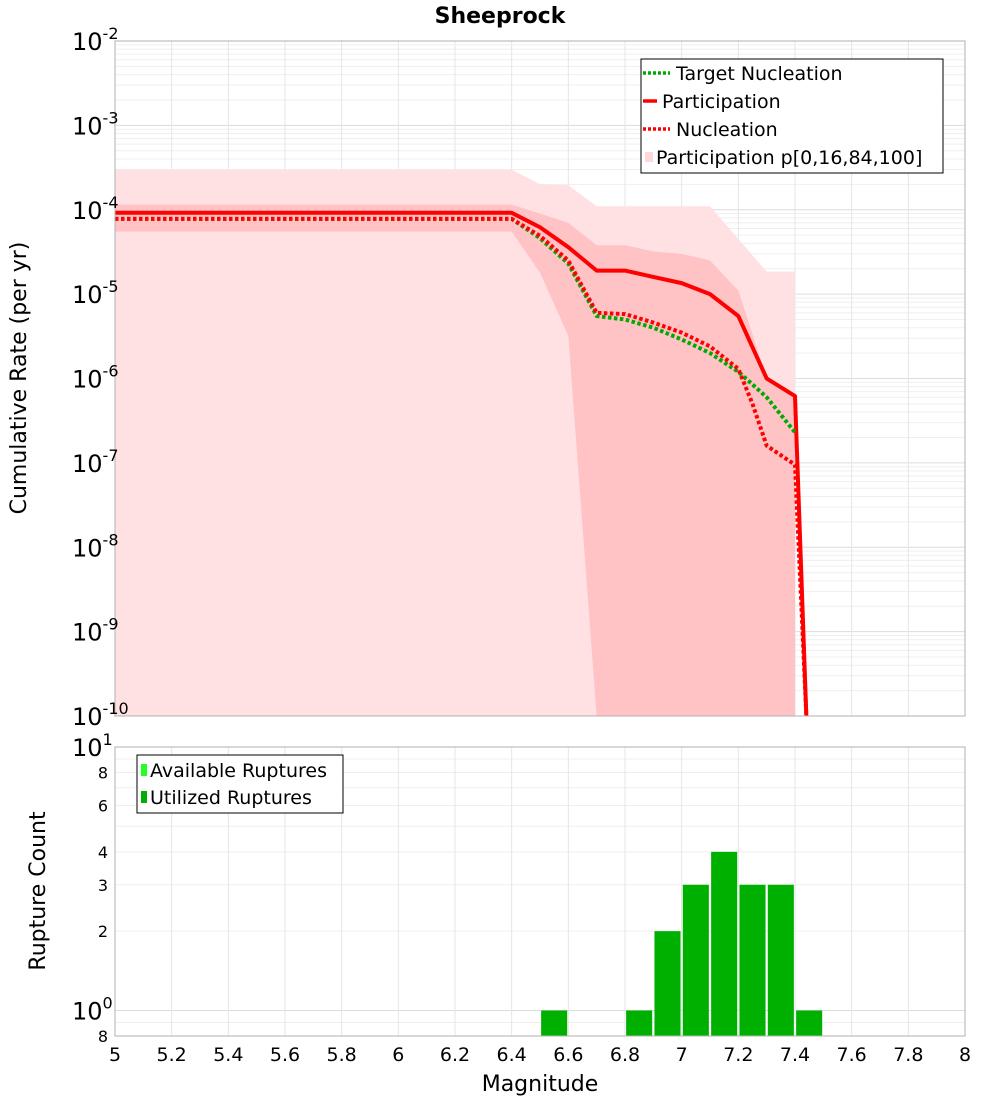 Image resolution: width=1000 pixels, height=1104 pixels. What do you see at coordinates (285, 1055) in the screenshot?
I see `magnitude-x-tick-label: 5.6` at bounding box center [285, 1055].